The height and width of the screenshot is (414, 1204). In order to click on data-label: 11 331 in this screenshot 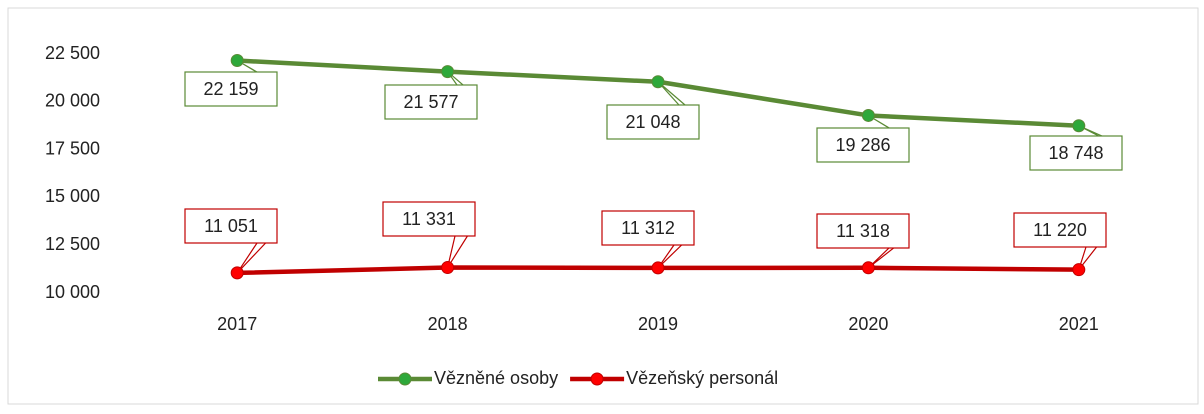, I will do `click(429, 219)`.